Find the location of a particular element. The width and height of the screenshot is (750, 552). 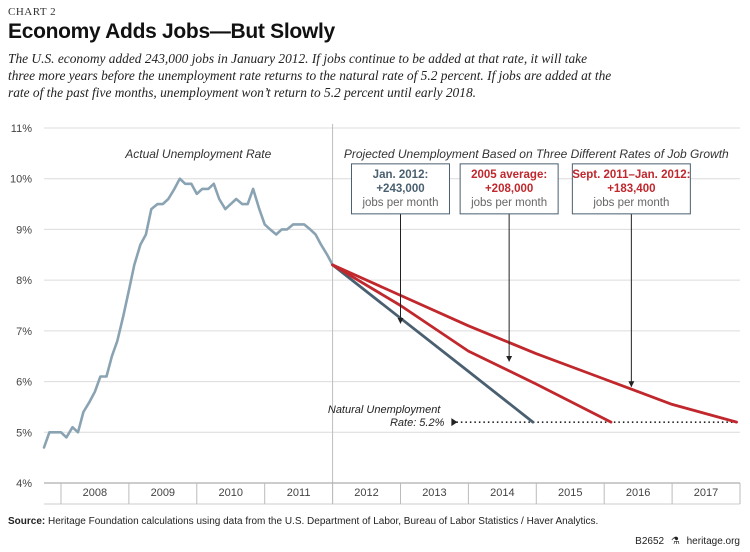

y-tick-label: 7% is located at coordinates (24, 332).